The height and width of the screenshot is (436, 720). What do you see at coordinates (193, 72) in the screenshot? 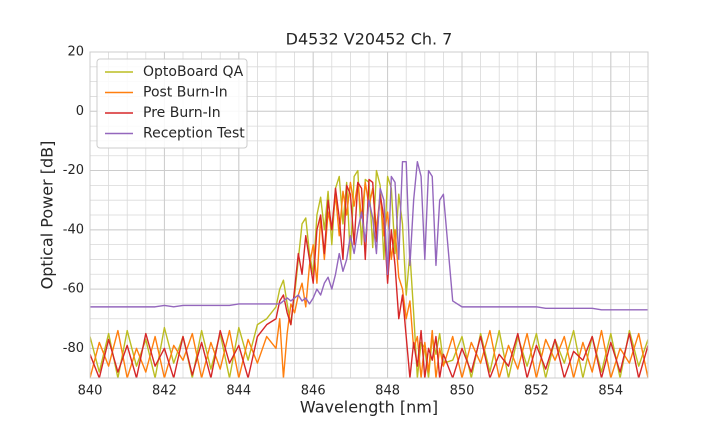
I see `legend-label: OptoBoard QA` at bounding box center [193, 72].